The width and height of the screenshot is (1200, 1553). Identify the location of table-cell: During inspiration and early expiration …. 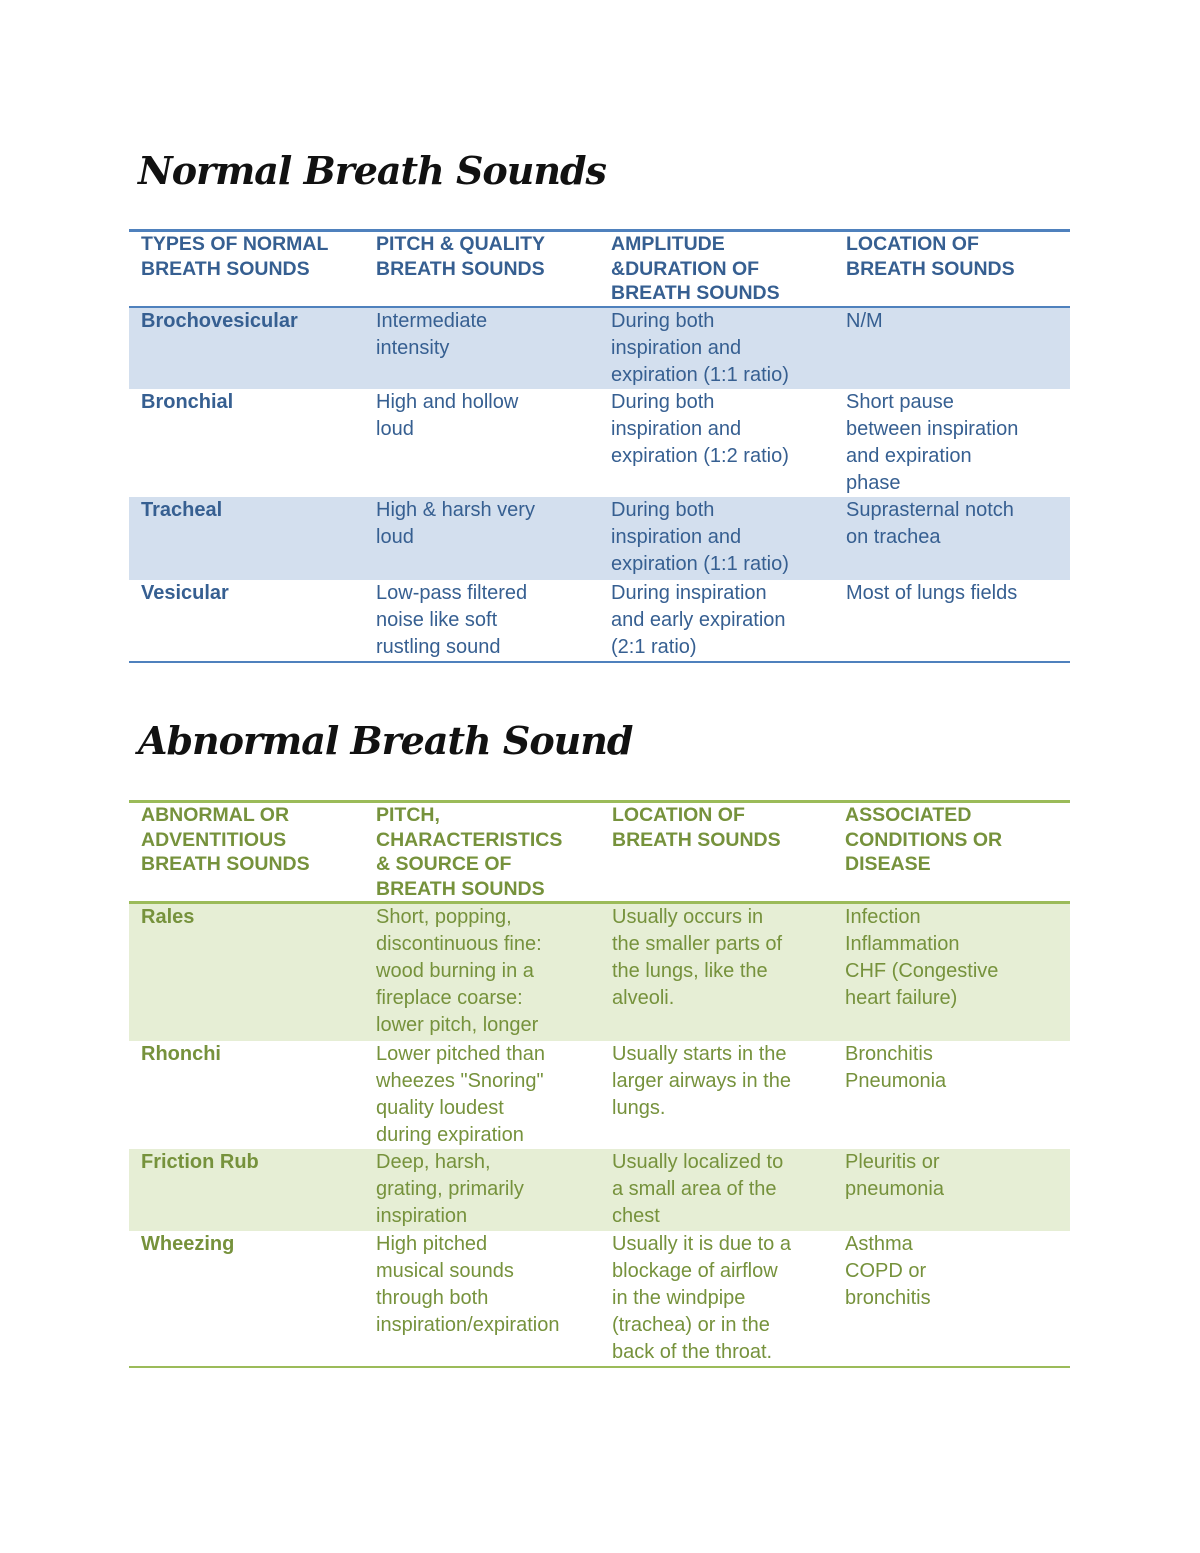
(698, 619).